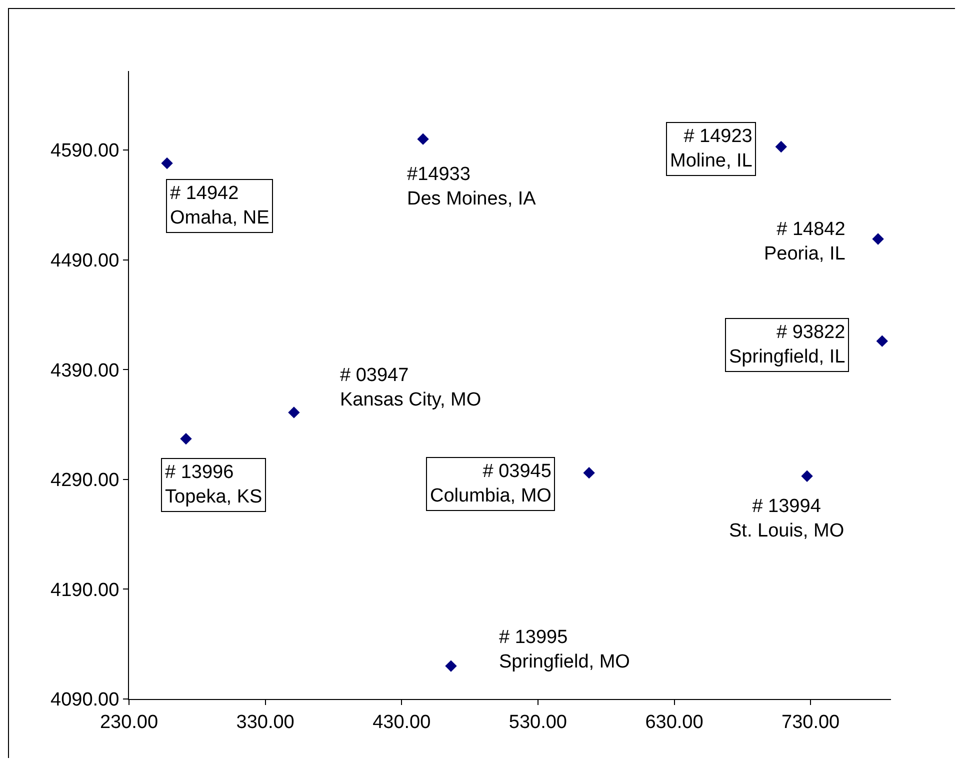  I want to click on y-tick-label: 4090.00, so click(85, 700).